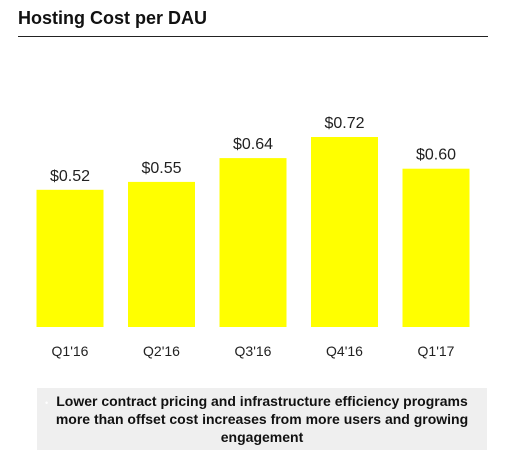  I want to click on x-tick-label-1: Q2'16, so click(161, 351).